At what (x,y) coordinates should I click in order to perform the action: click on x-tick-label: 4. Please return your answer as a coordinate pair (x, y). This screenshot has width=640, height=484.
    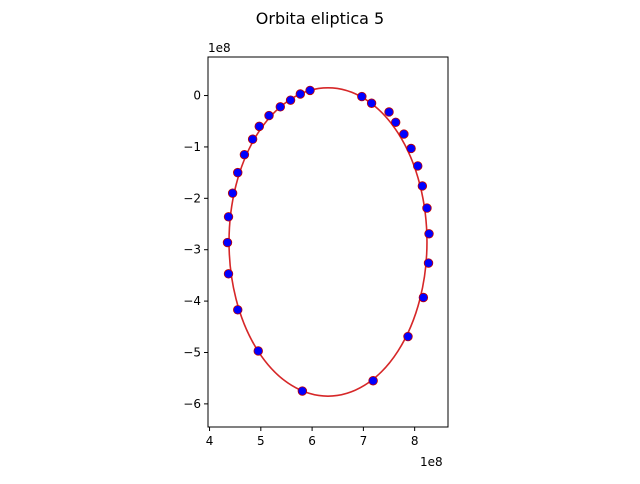
    Looking at the image, I should click on (210, 441).